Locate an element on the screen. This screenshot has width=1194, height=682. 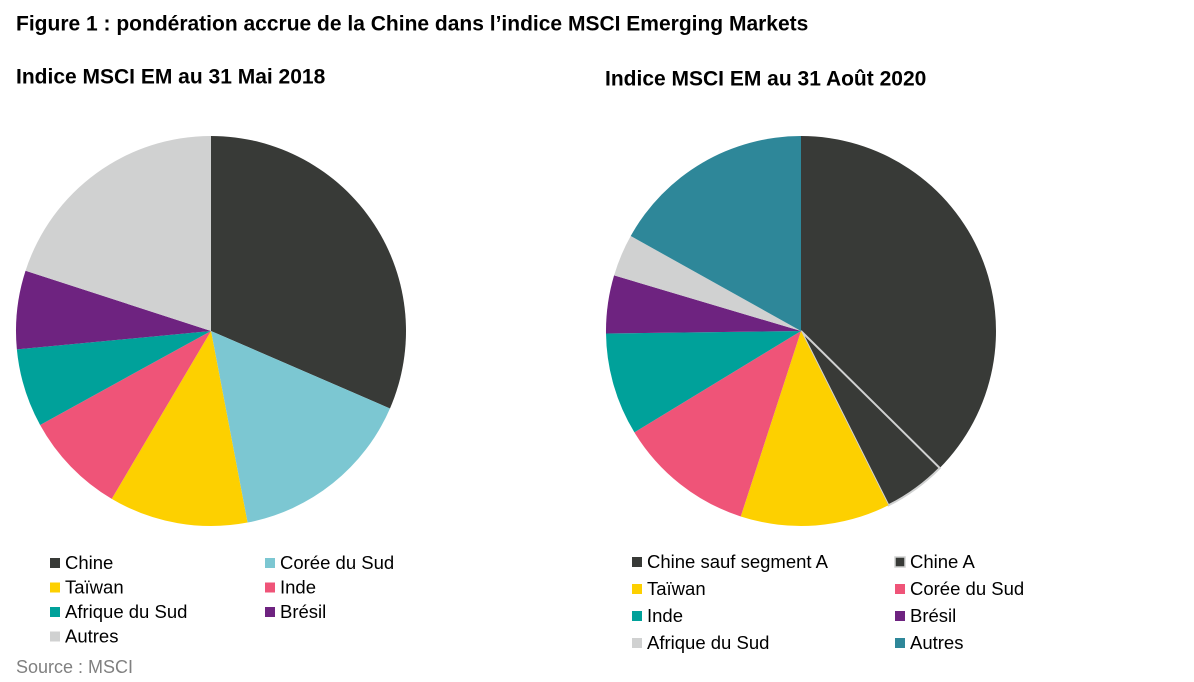
legend-label: Chine sauf segment A is located at coordinates (738, 561).